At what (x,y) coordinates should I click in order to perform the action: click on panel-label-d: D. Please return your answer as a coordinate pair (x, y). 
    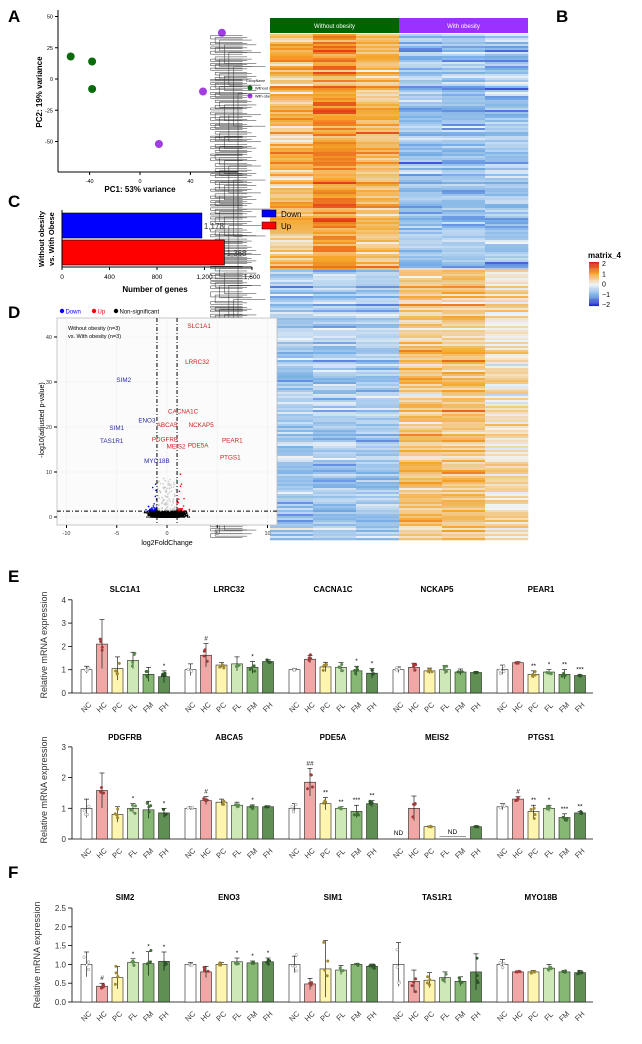
    Looking at the image, I should click on (14, 312).